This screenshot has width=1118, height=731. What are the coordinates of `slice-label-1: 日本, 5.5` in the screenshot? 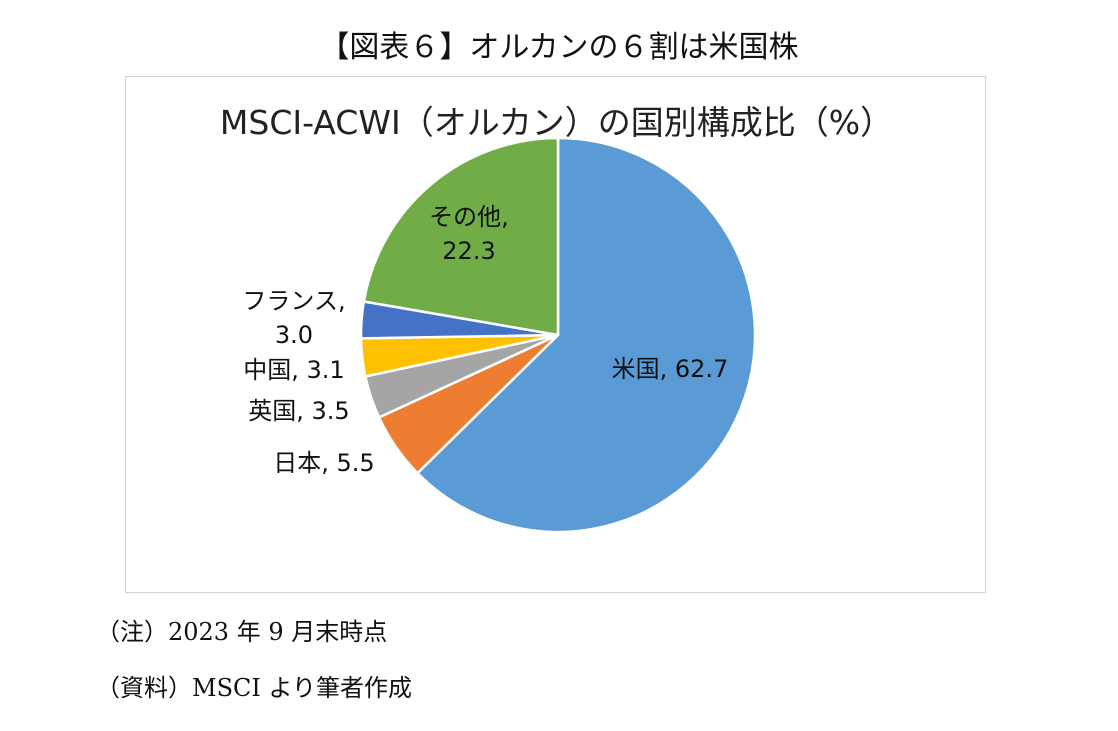 It's located at (323, 463).